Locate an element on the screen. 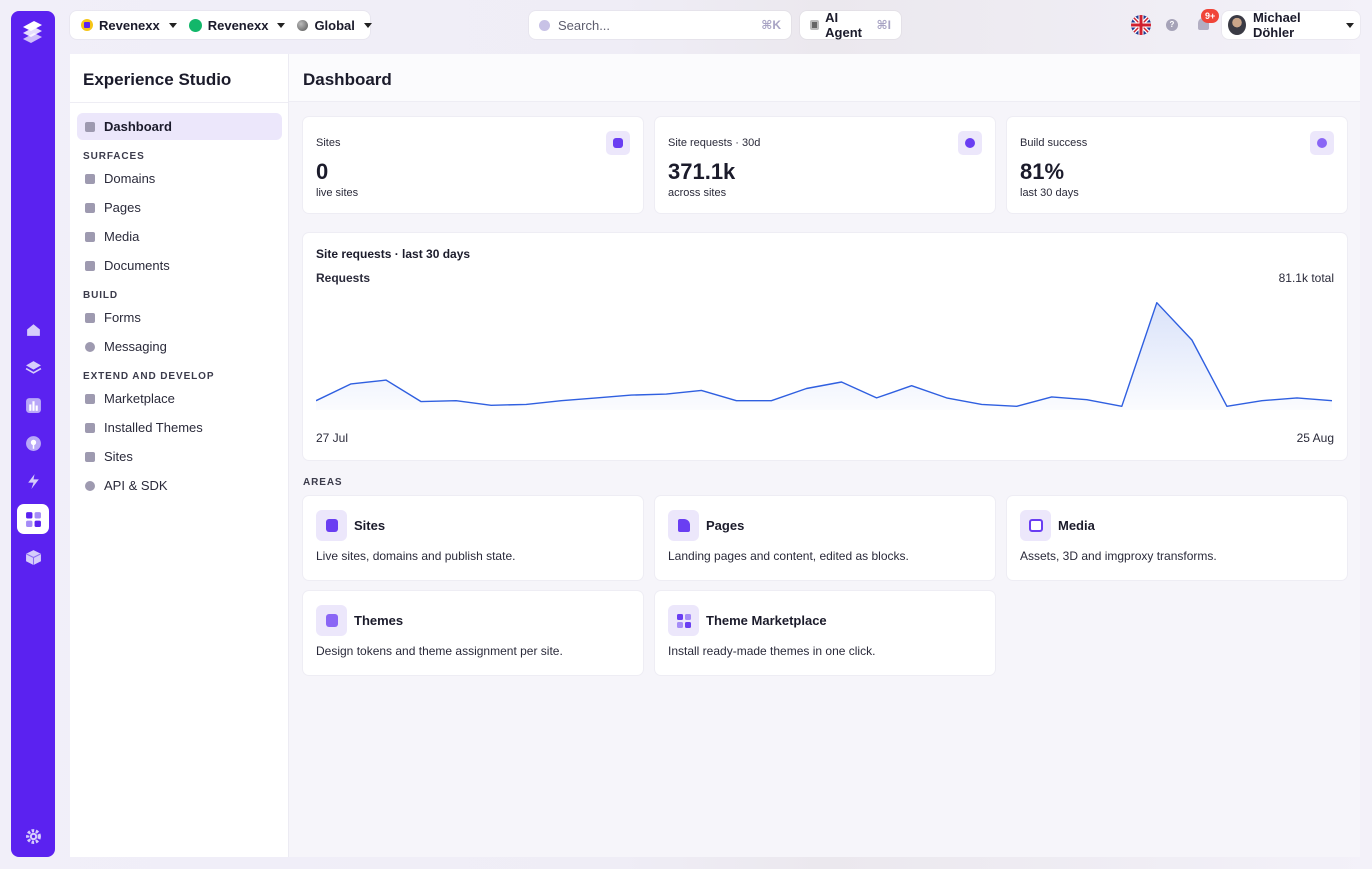 Image resolution: width=1372 pixels, height=869 pixels. sidebar-item-marketplace: Marketplace is located at coordinates (179, 398).